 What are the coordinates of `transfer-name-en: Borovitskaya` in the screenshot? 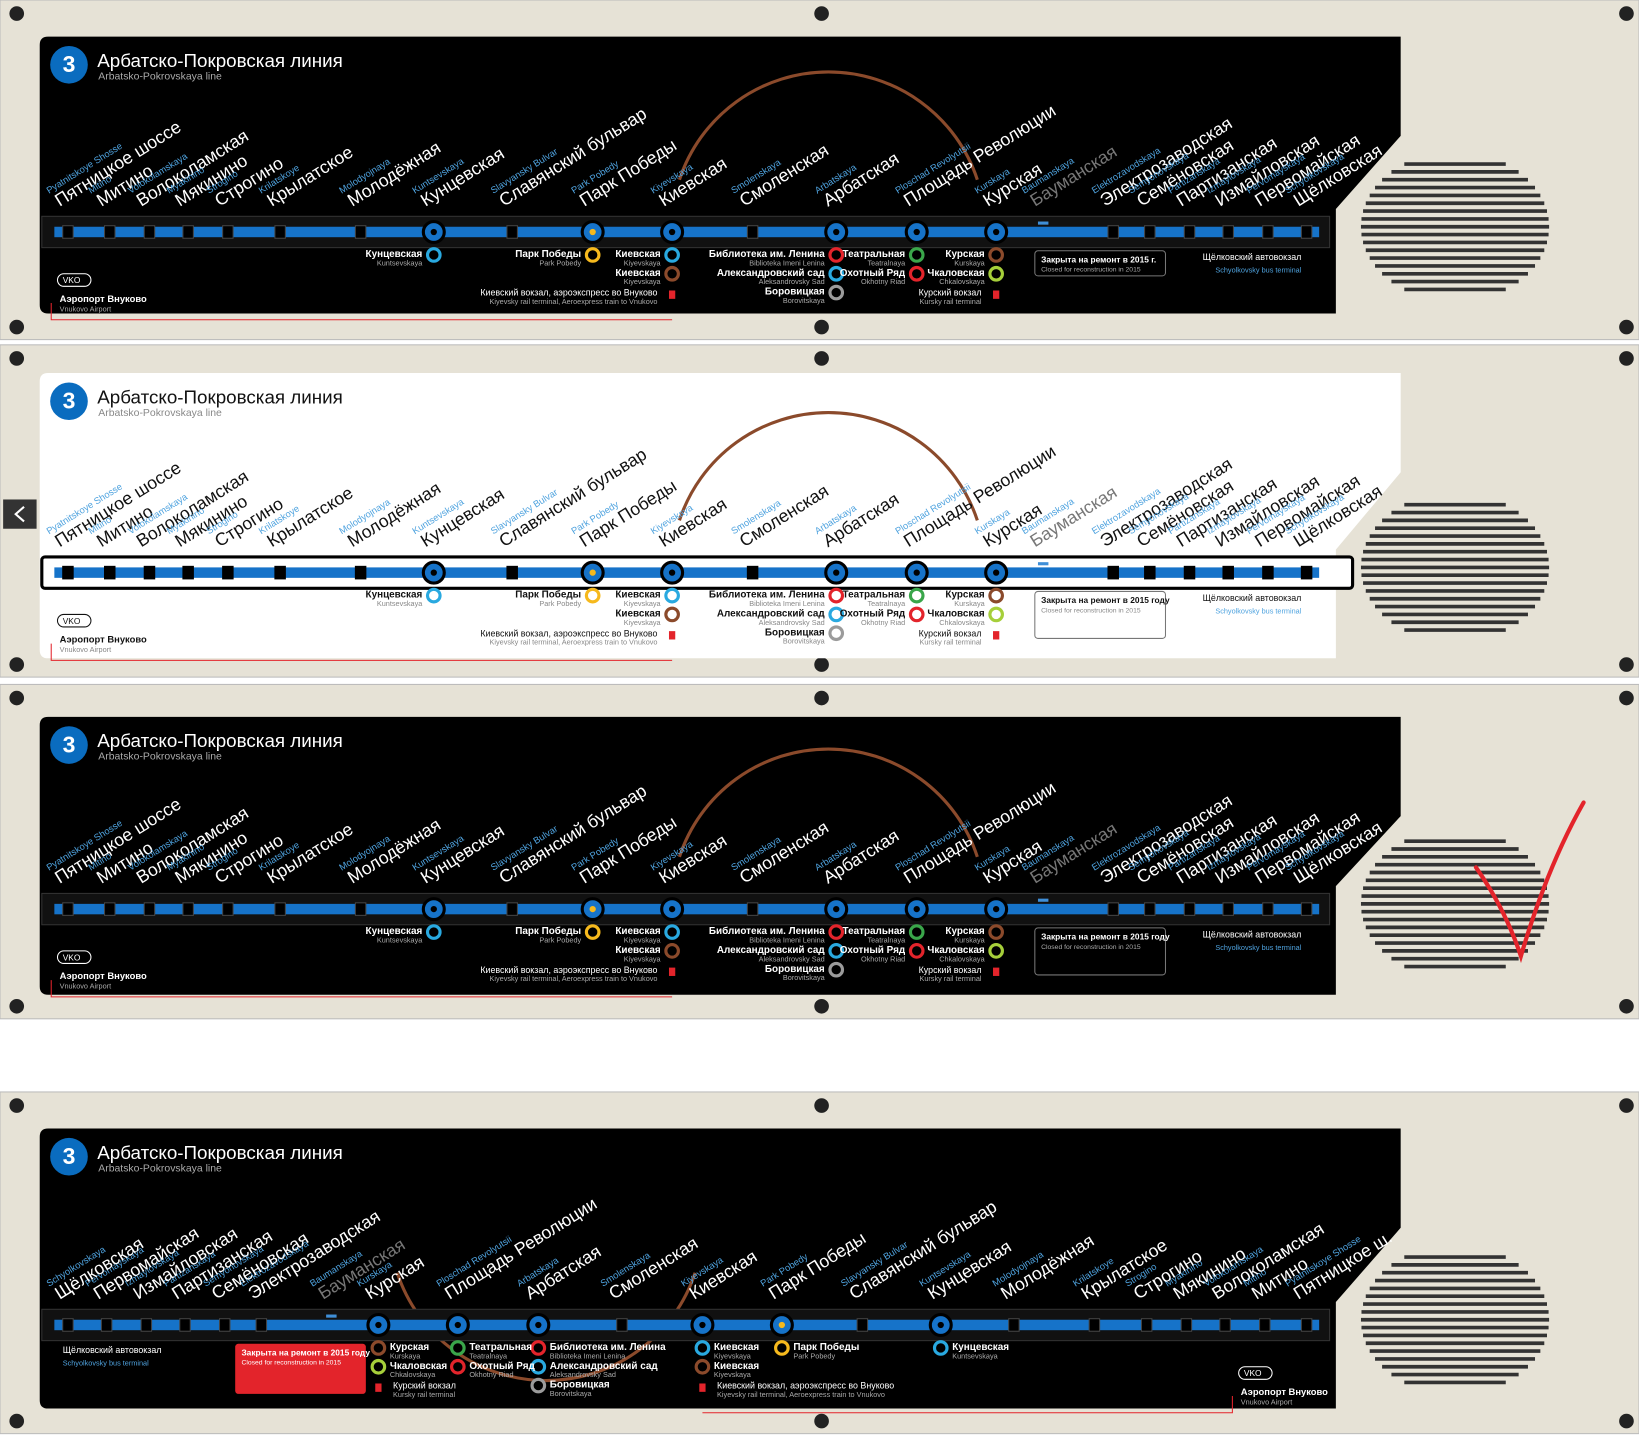 It's located at (804, 300).